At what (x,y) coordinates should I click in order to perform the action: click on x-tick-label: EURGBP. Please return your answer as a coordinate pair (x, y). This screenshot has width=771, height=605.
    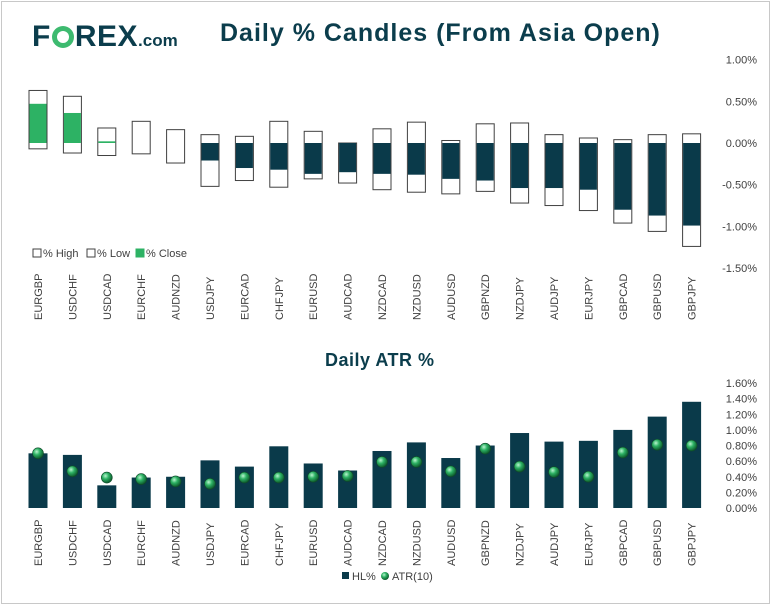
    Looking at the image, I should click on (39, 297).